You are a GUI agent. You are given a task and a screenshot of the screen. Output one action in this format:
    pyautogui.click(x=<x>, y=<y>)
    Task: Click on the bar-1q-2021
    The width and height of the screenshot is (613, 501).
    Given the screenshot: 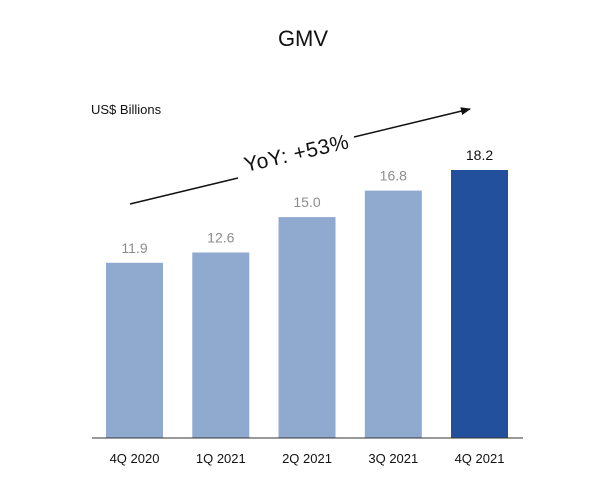 What is the action you would take?
    pyautogui.click(x=221, y=345)
    